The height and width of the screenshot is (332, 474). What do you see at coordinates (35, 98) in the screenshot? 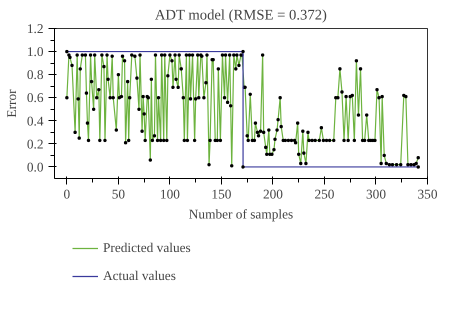
I see `y-tick-label: 0.6` at bounding box center [35, 98].